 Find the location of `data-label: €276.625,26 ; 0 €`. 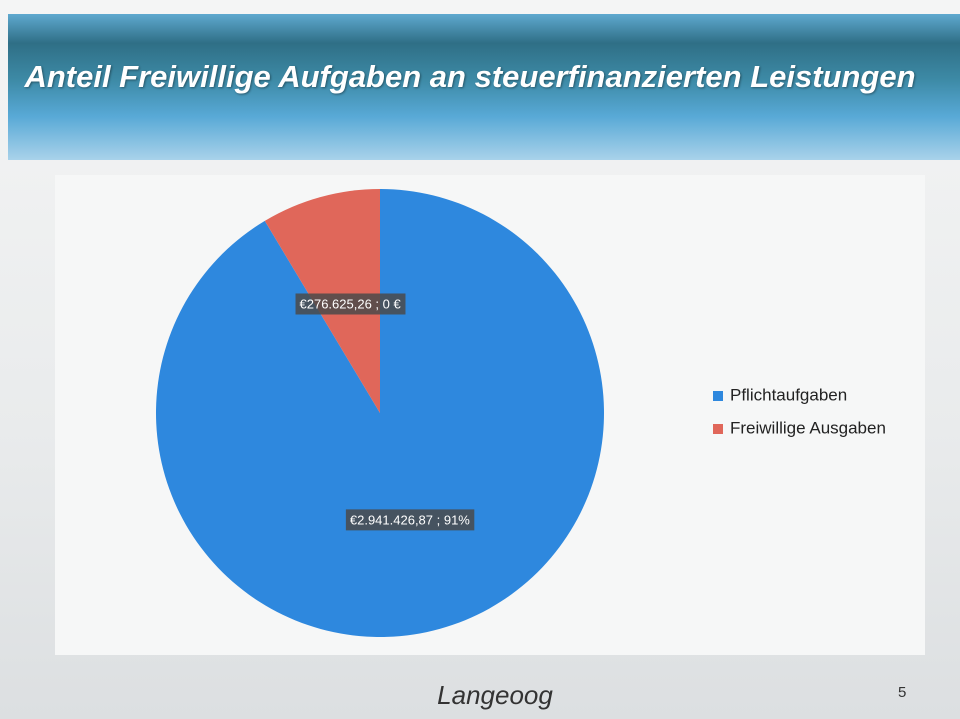

data-label: €276.625,26 ; 0 € is located at coordinates (351, 303).